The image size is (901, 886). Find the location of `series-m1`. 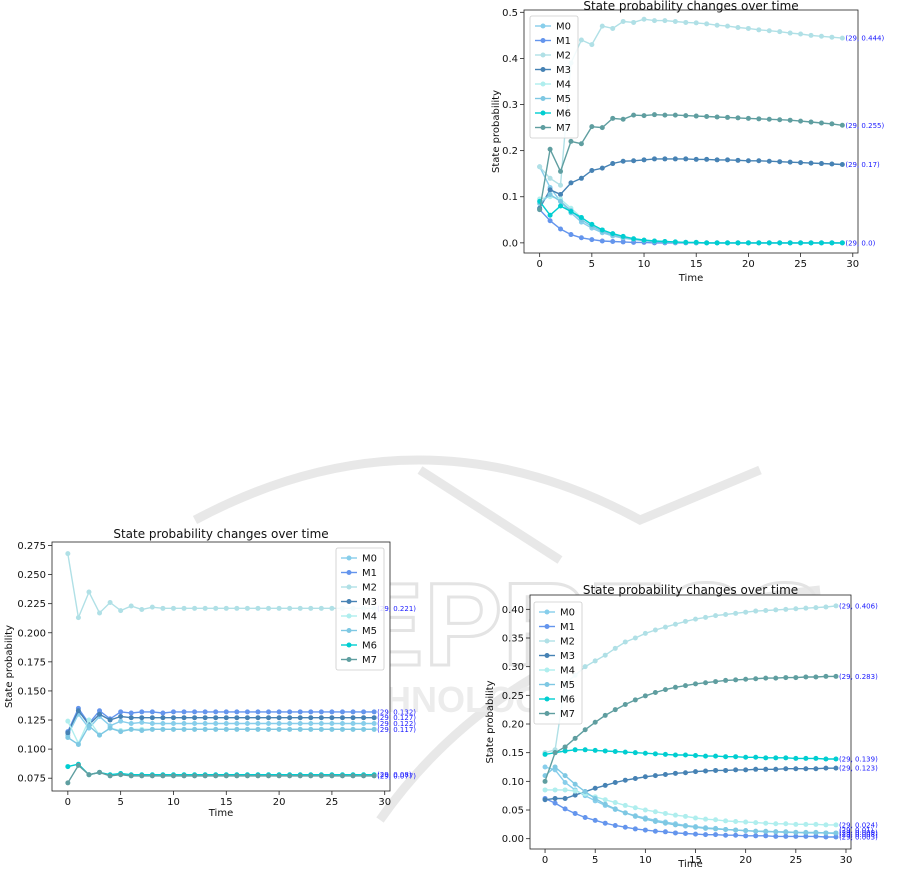

series-m1 is located at coordinates (690, 818).